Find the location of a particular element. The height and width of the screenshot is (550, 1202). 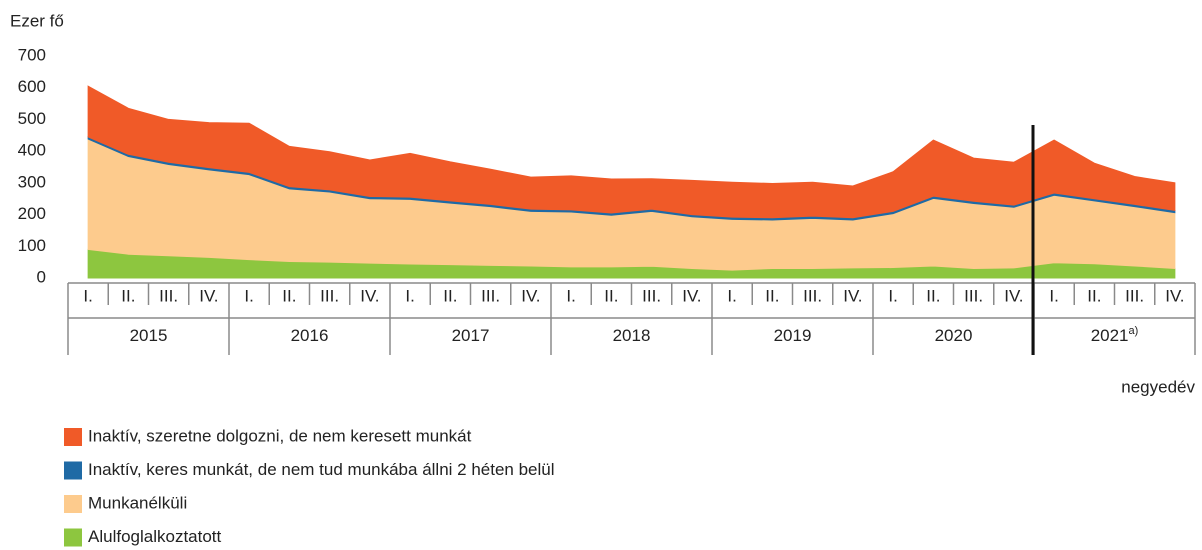

year-label: 2021a) is located at coordinates (1115, 335).